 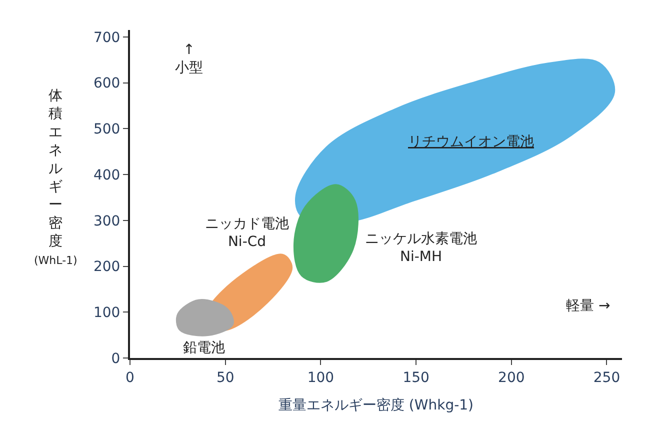 I want to click on y-tick-label: 300, so click(x=106, y=221).